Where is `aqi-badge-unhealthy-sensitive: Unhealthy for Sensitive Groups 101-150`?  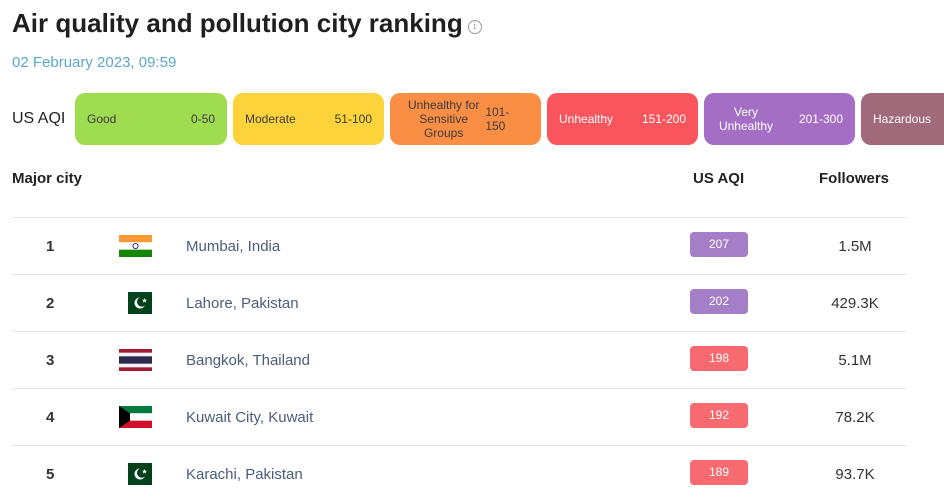
aqi-badge-unhealthy-sensitive: Unhealthy for Sensitive Groups 101-150 is located at coordinates (465, 119).